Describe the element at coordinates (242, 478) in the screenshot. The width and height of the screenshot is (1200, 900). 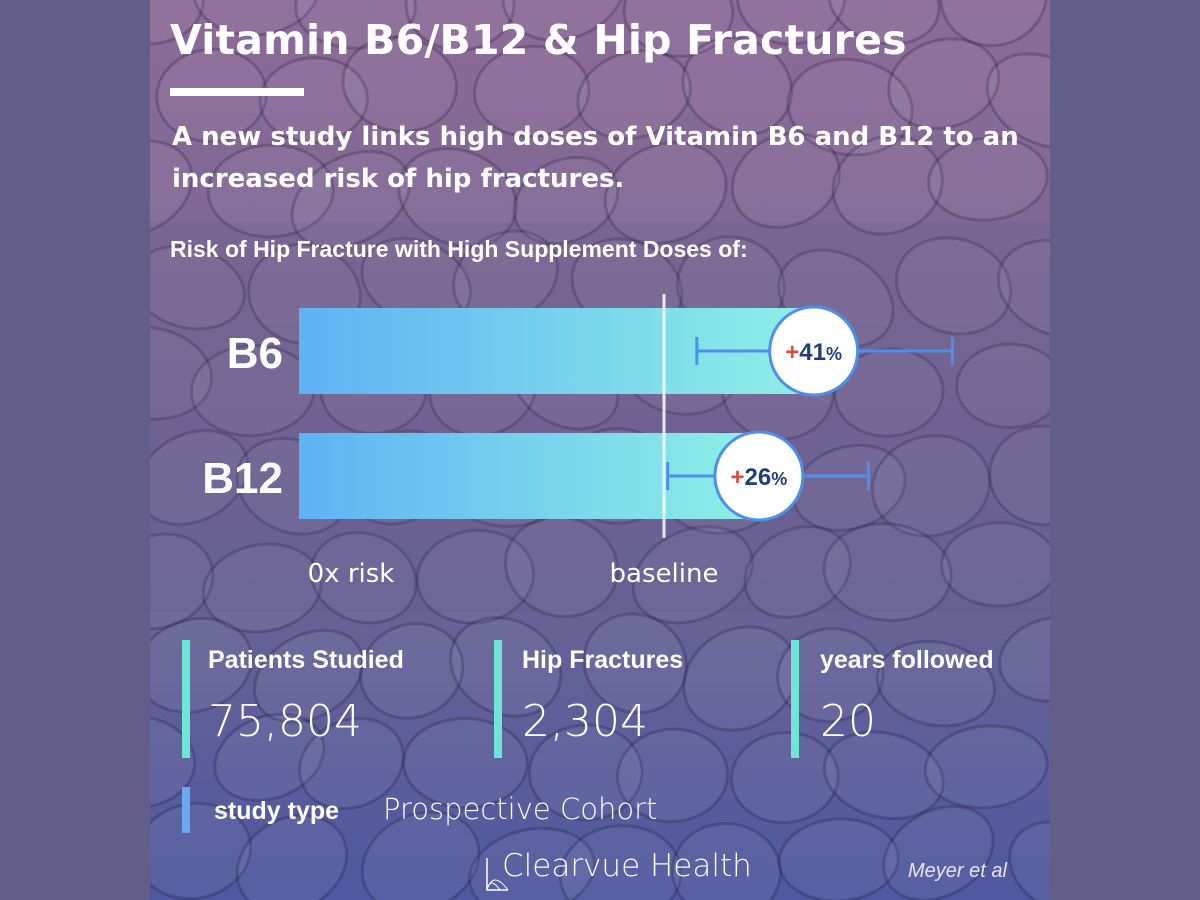
I see `category-label: B12` at that location.